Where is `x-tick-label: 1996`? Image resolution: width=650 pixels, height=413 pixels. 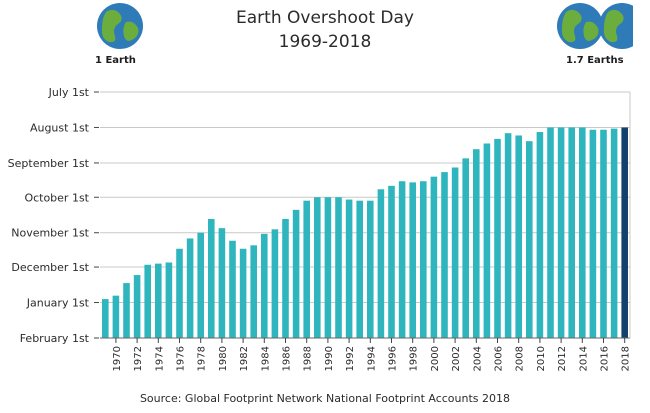 x-tick-label: 1996 is located at coordinates (393, 358).